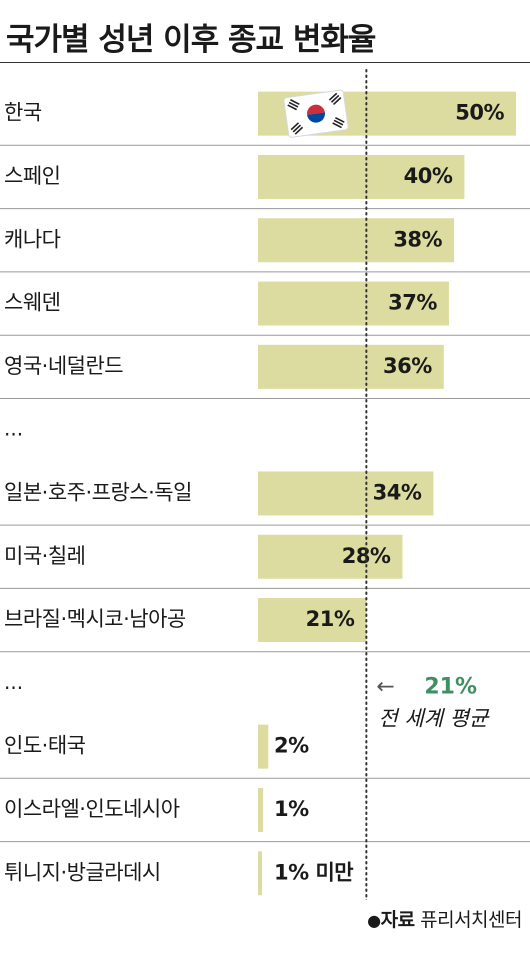 The height and width of the screenshot is (954, 530). What do you see at coordinates (471, 920) in the screenshot?
I see `source-name: 퓨리서치센터` at bounding box center [471, 920].